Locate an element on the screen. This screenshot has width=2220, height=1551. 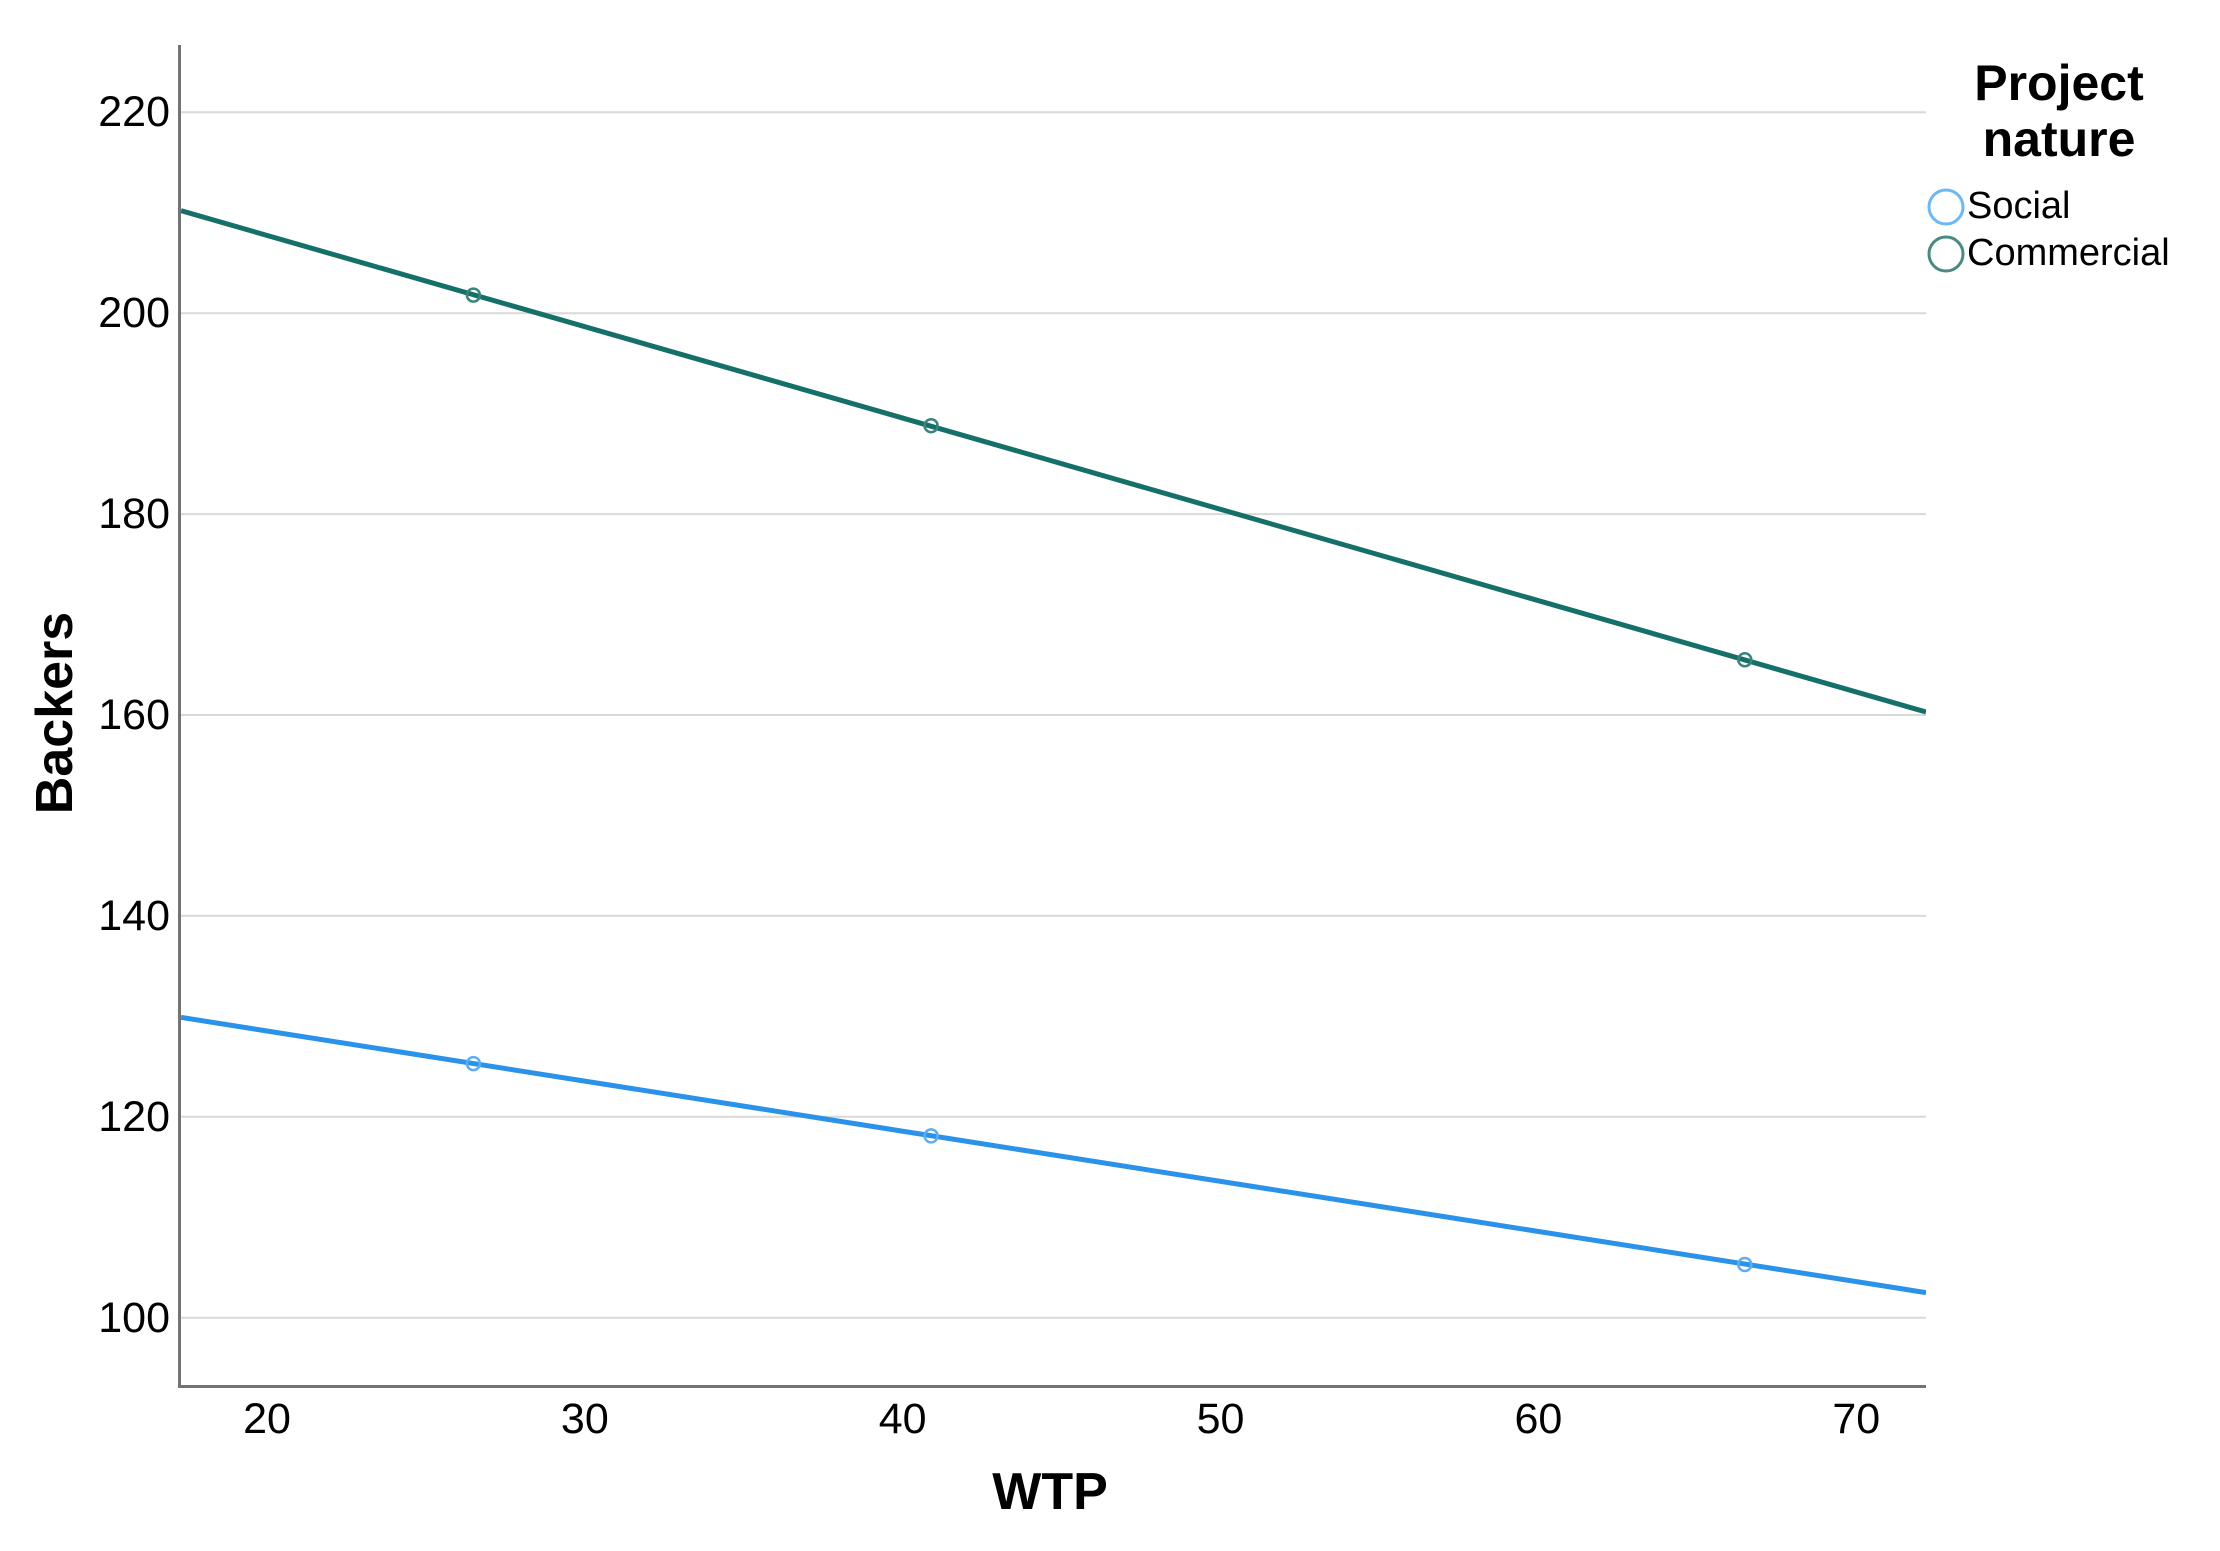
legend-item-social: Social is located at coordinates (2067, 206).